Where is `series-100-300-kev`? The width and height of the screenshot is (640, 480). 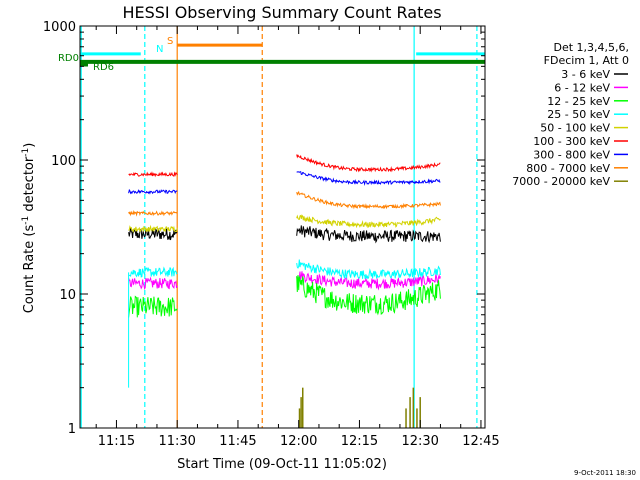 series-100-300-kev is located at coordinates (284, 166).